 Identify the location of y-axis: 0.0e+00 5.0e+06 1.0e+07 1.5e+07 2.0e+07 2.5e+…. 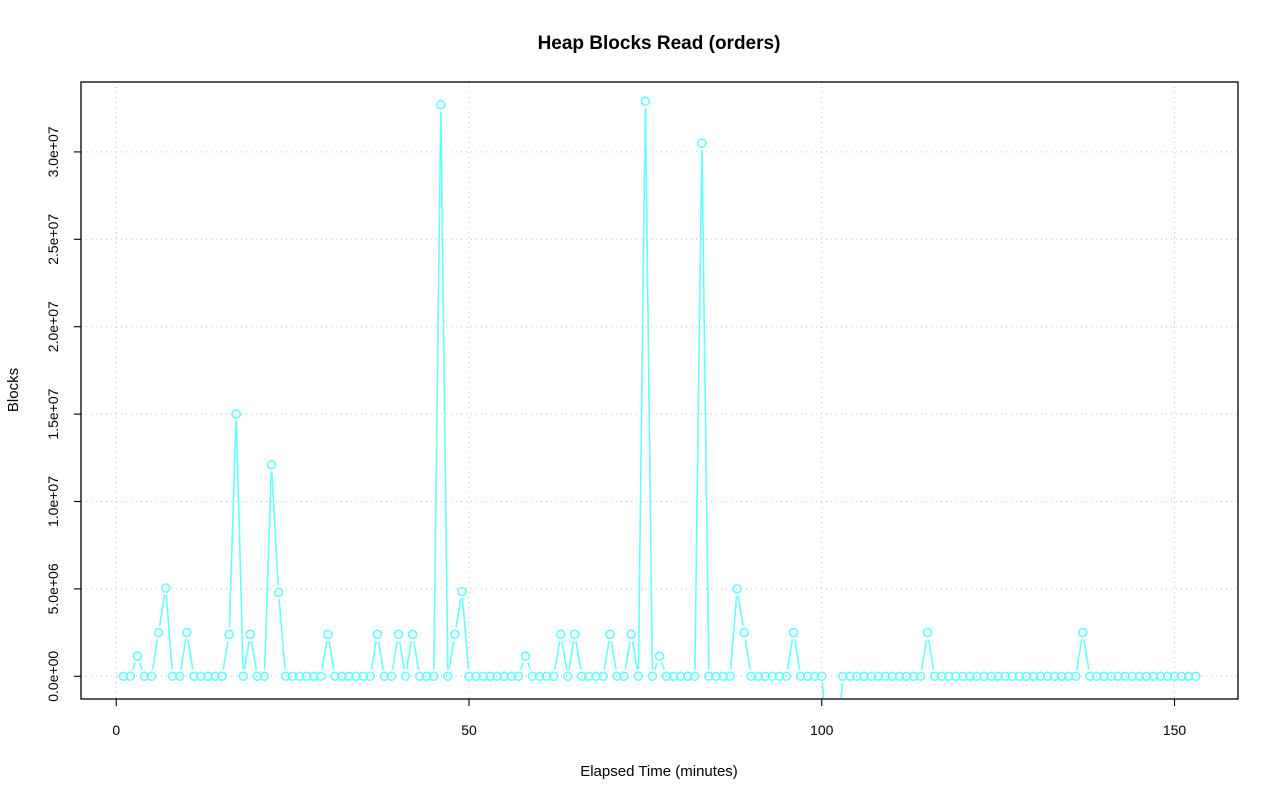
(63, 414).